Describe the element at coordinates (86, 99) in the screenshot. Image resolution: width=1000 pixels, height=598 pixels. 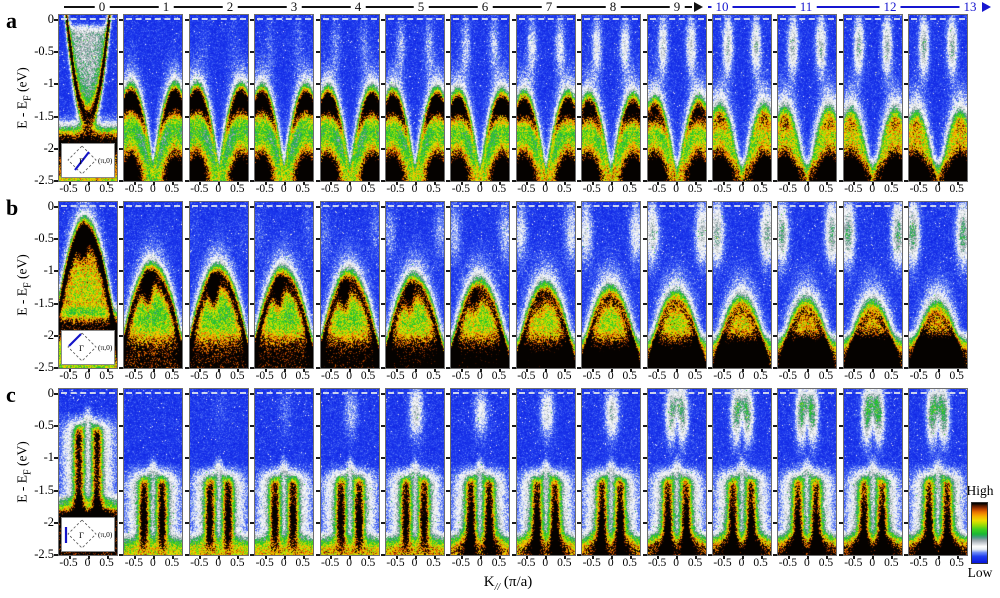
I see `spectrum-panel-a-0: Γ (π,0)` at that location.